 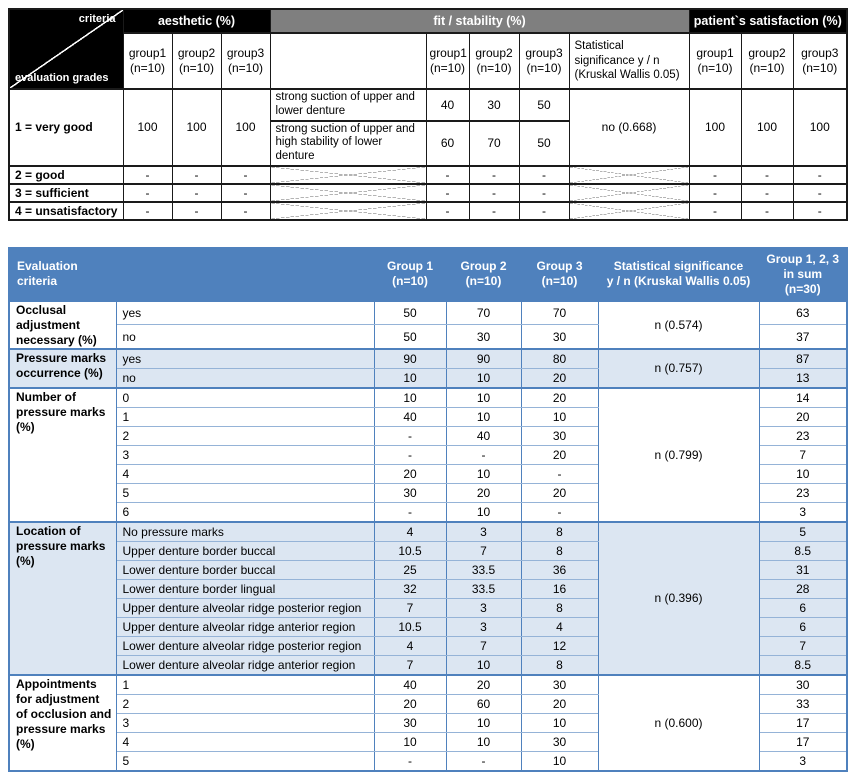 I want to click on row-sublabel: 5, so click(x=245, y=492).